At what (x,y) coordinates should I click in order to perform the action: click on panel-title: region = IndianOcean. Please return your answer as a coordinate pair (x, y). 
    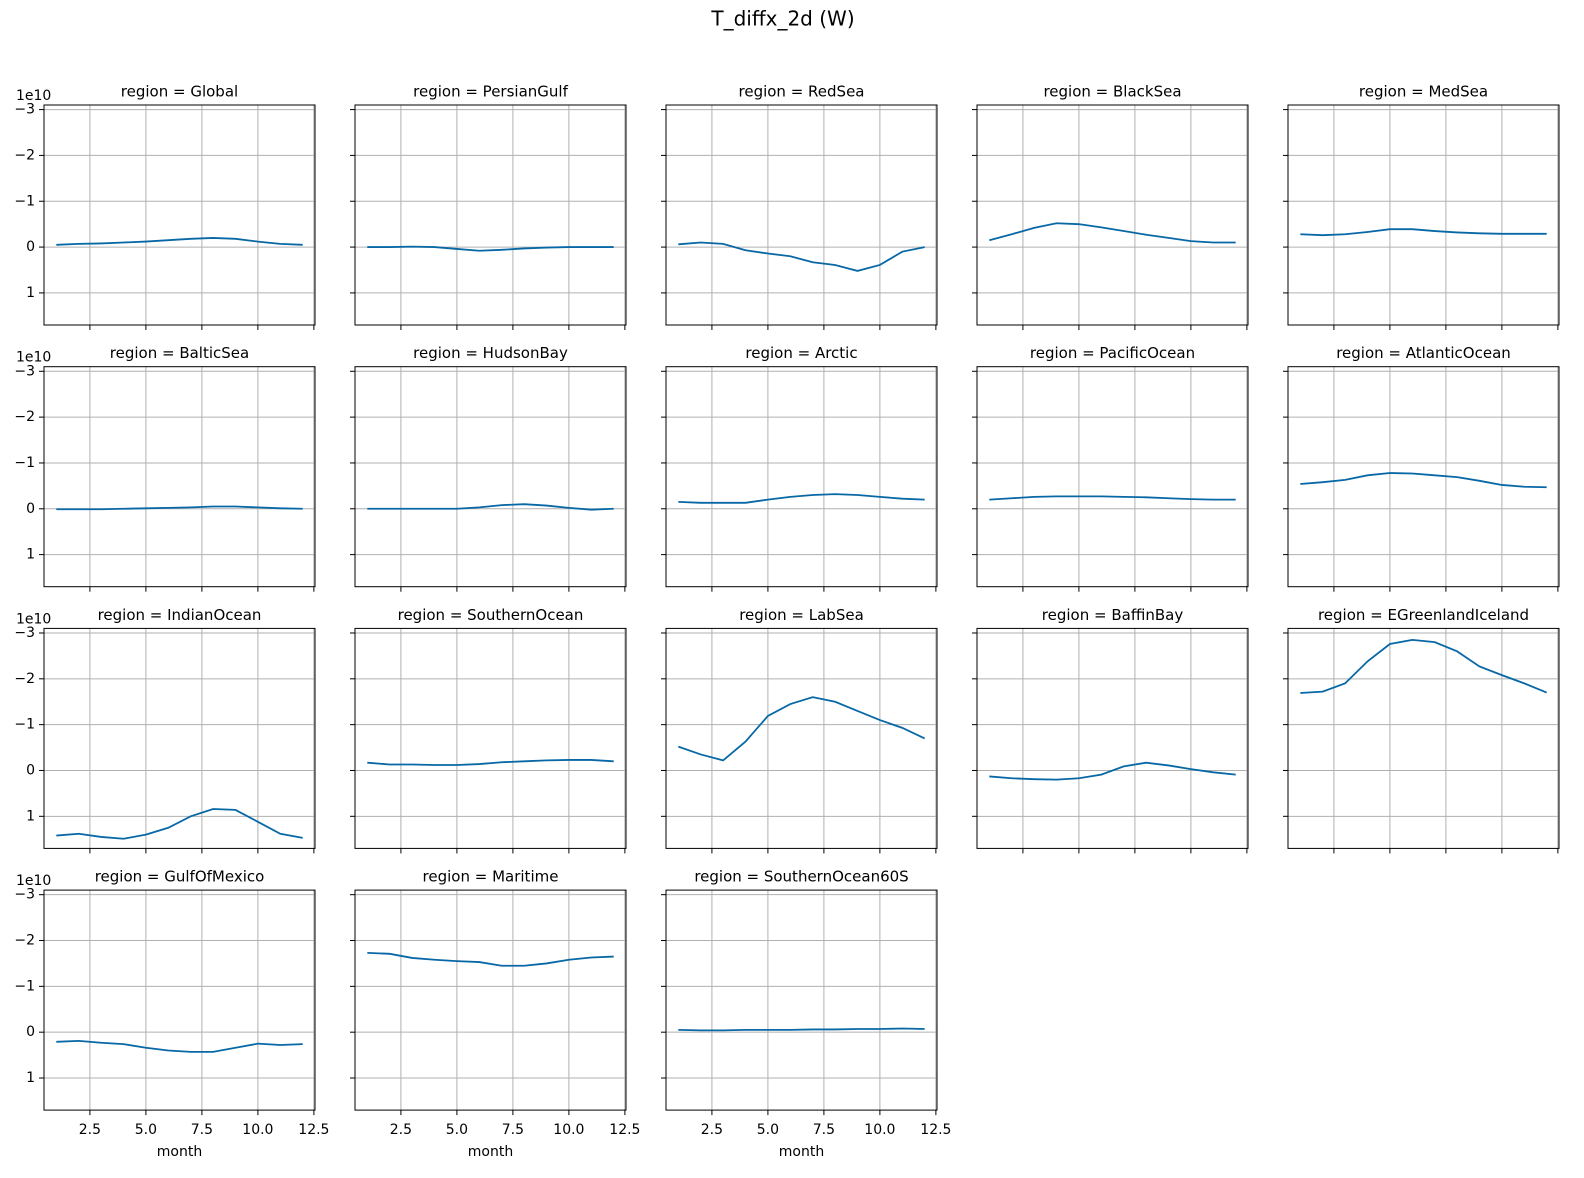
    Looking at the image, I should click on (180, 615).